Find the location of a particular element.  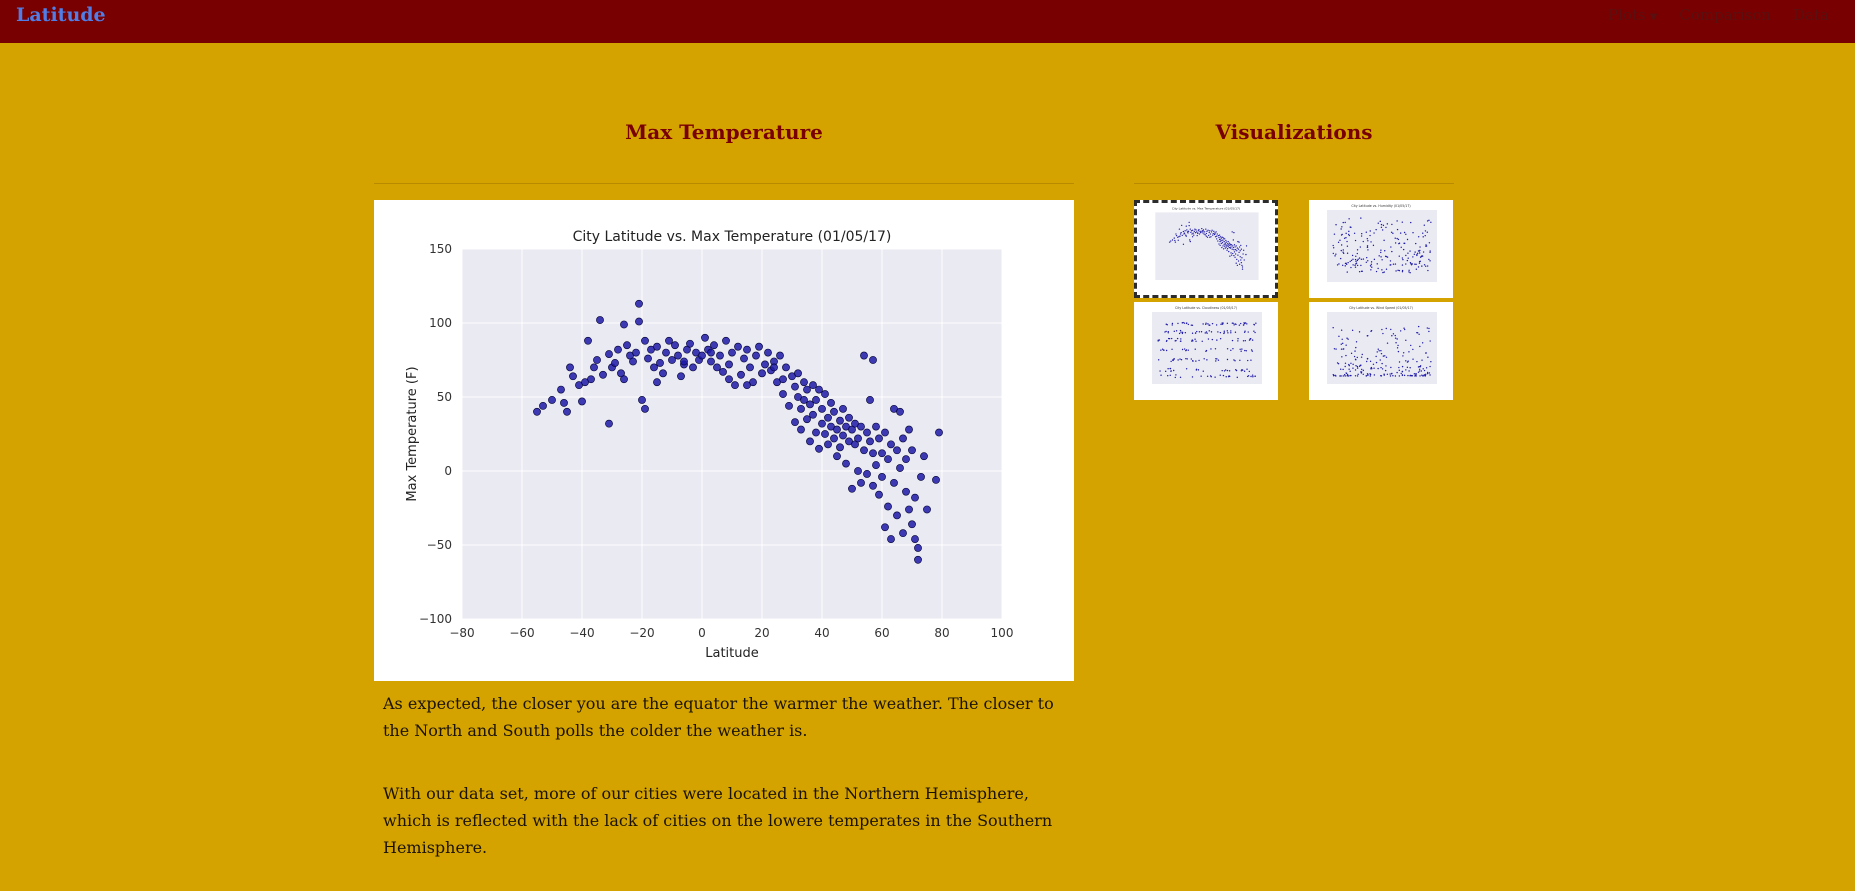

thumbnail-humidity: City Latitude vs. Humidity (01/05/17) is located at coordinates (1381, 249).